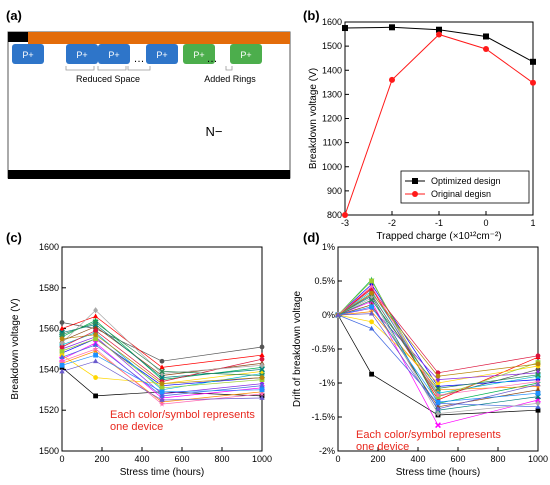 Image resolution: width=550 pixels, height=485 pixels. I want to click on guard-ring-label-4: P+, so click(161, 55).